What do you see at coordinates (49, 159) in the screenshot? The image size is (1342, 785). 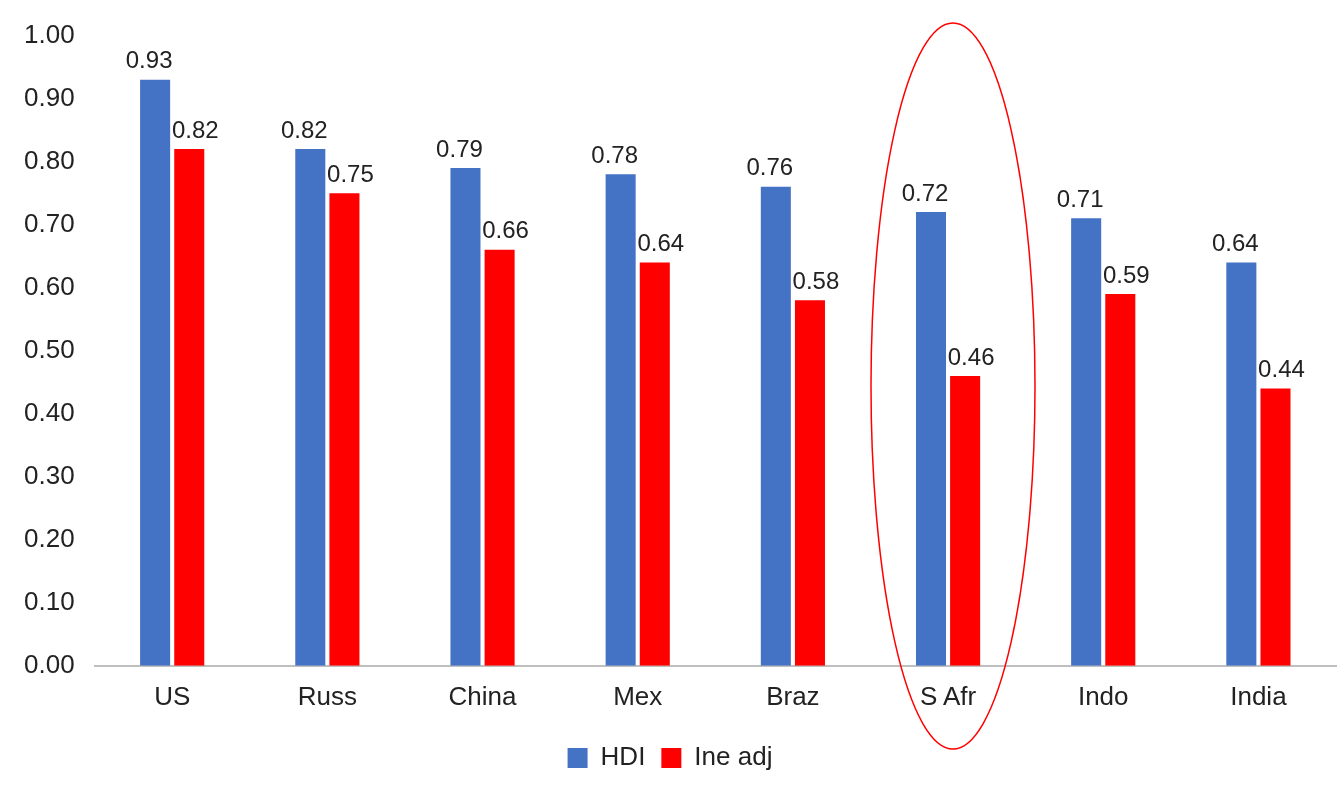 I see `y-tick-label: 0.80` at bounding box center [49, 159].